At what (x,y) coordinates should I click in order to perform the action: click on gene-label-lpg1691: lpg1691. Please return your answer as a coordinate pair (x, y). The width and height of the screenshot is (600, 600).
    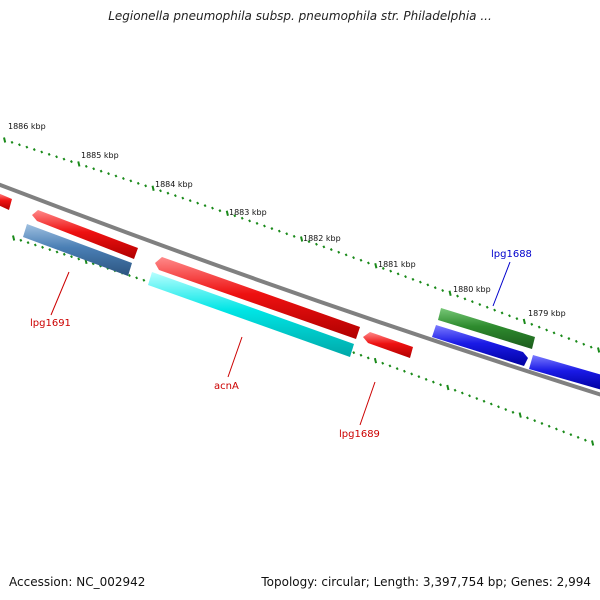
    Looking at the image, I should click on (50, 323).